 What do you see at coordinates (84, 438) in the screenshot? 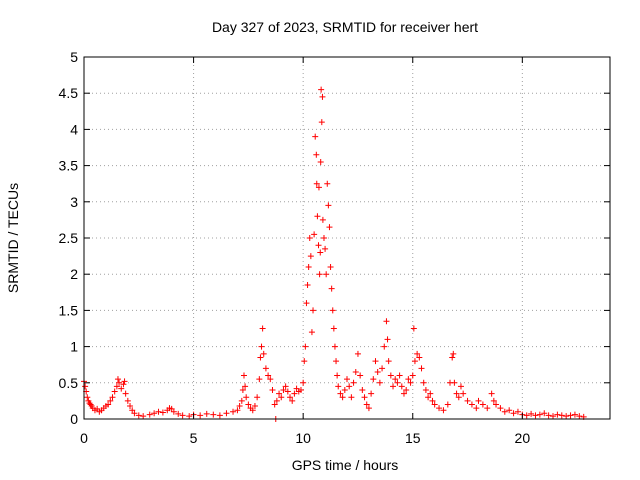
I see `x-tick-label: 0` at bounding box center [84, 438].